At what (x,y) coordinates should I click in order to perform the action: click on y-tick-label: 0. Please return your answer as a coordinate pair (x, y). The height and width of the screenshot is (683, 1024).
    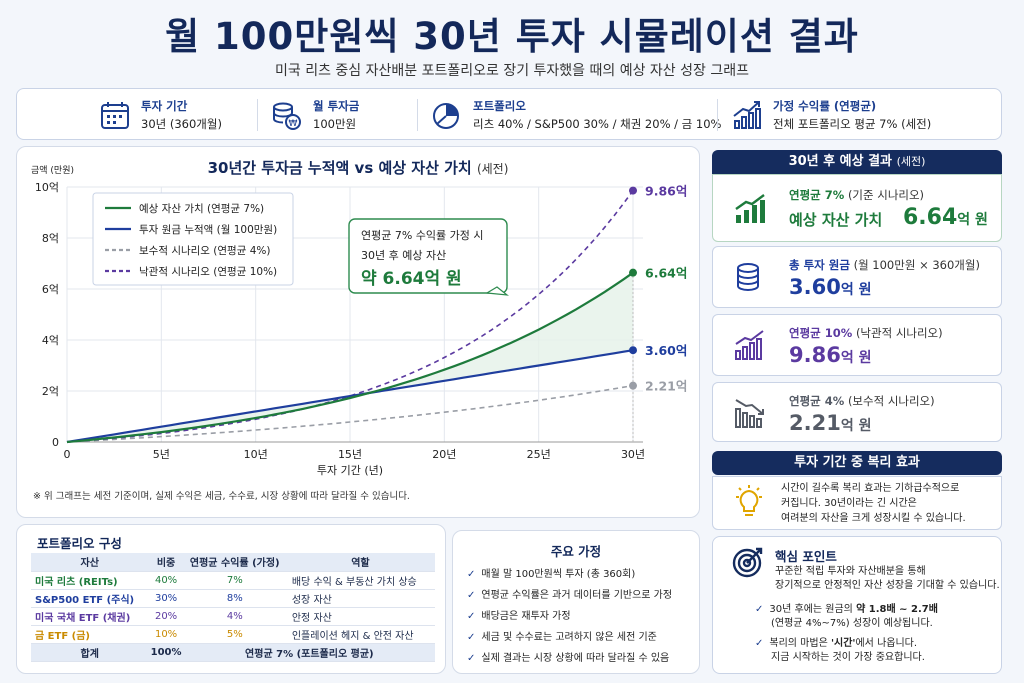
    Looking at the image, I should click on (55, 442).